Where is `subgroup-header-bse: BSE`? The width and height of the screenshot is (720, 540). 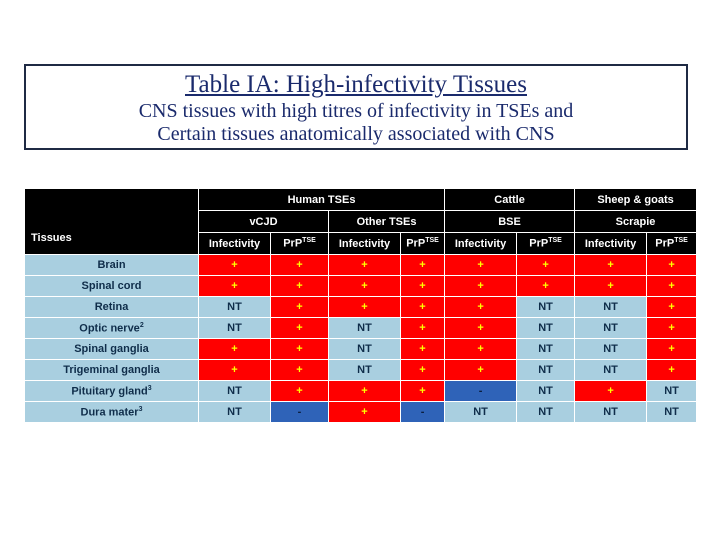
subgroup-header-bse: BSE is located at coordinates (510, 221).